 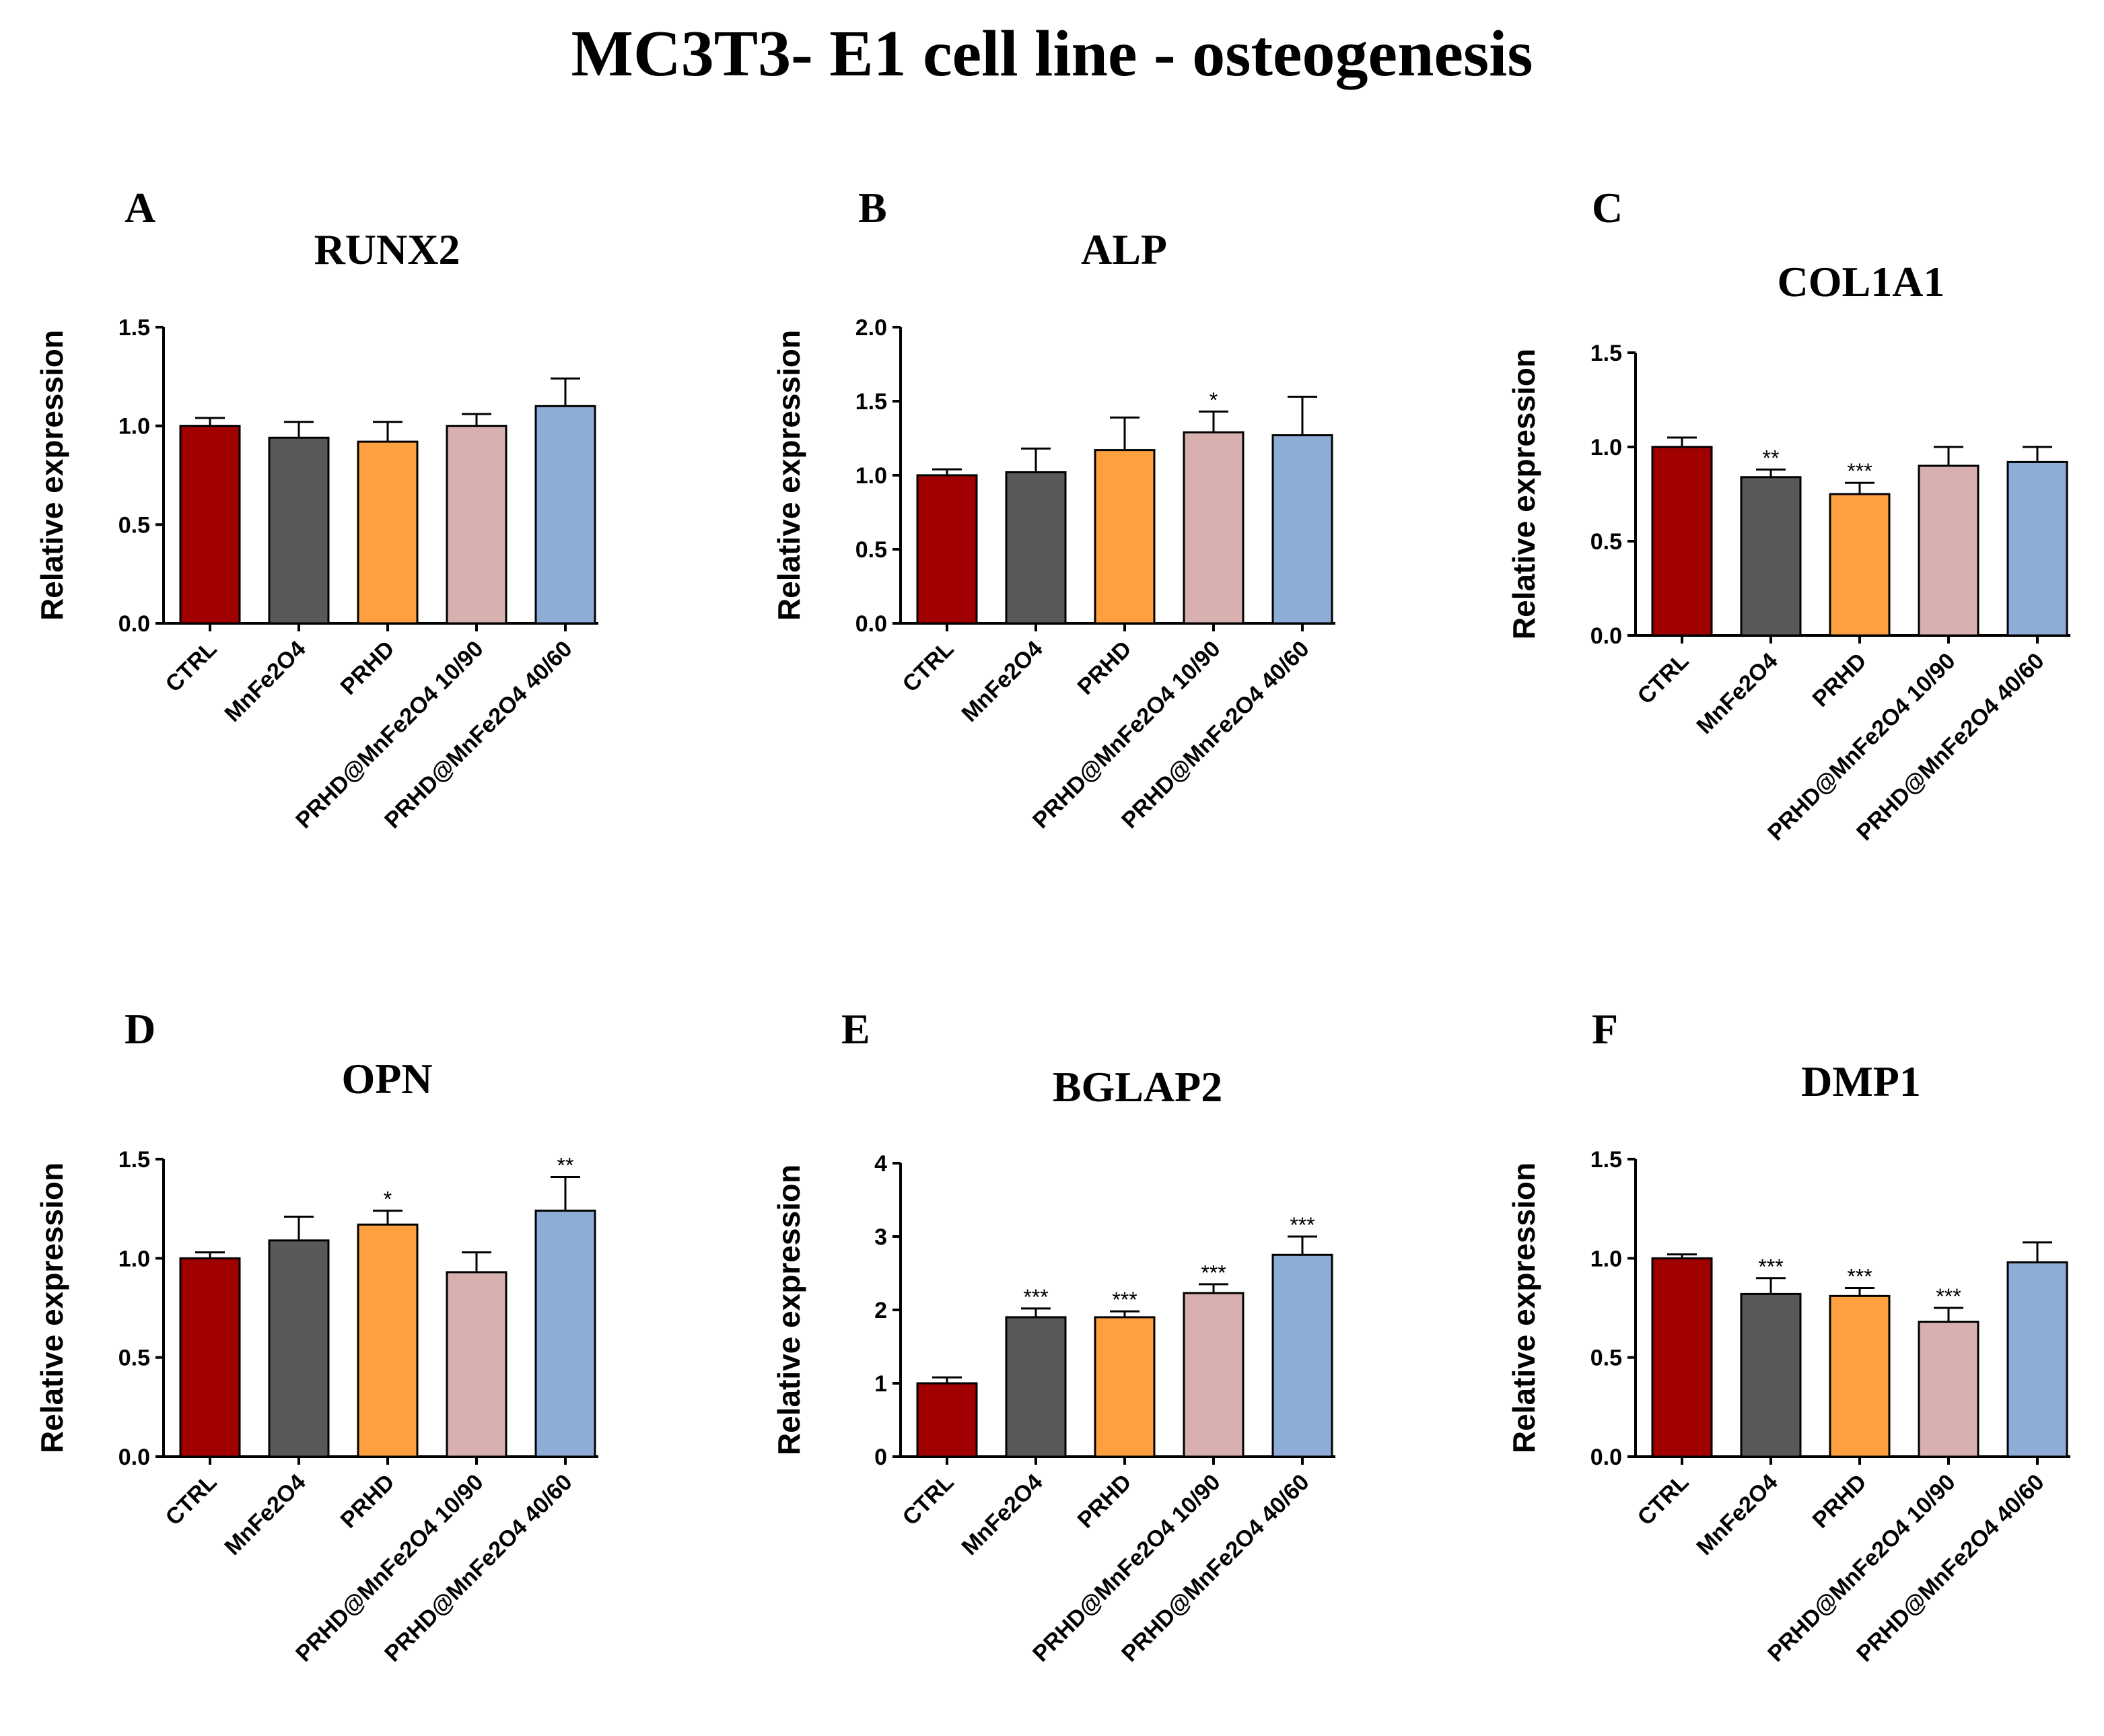 I want to click on panel-title: RUNX2, so click(x=387, y=249).